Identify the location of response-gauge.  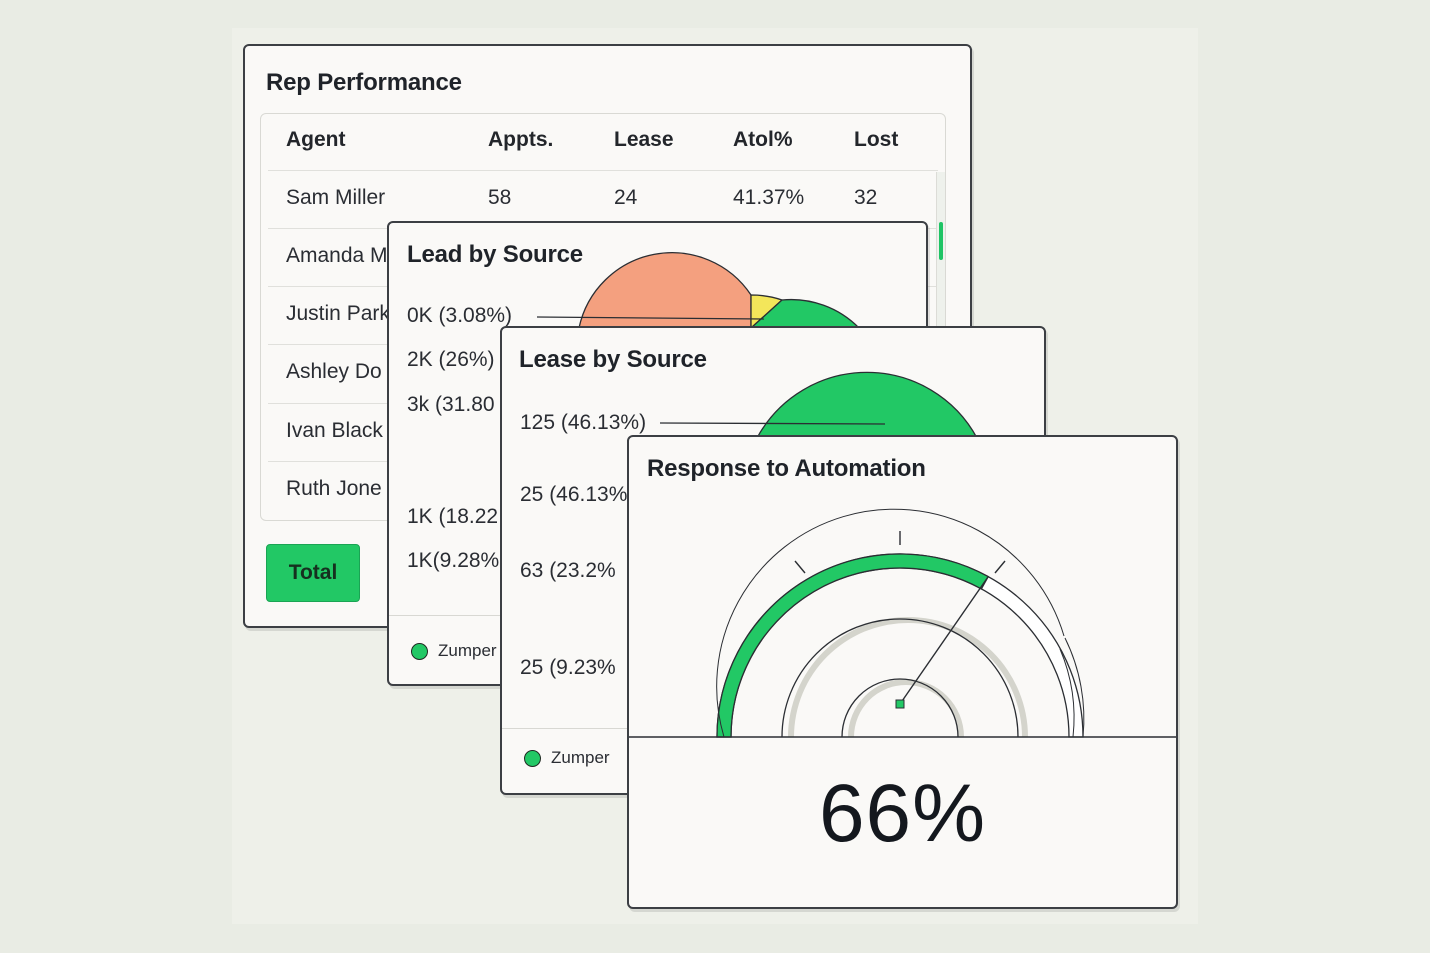
(902, 623).